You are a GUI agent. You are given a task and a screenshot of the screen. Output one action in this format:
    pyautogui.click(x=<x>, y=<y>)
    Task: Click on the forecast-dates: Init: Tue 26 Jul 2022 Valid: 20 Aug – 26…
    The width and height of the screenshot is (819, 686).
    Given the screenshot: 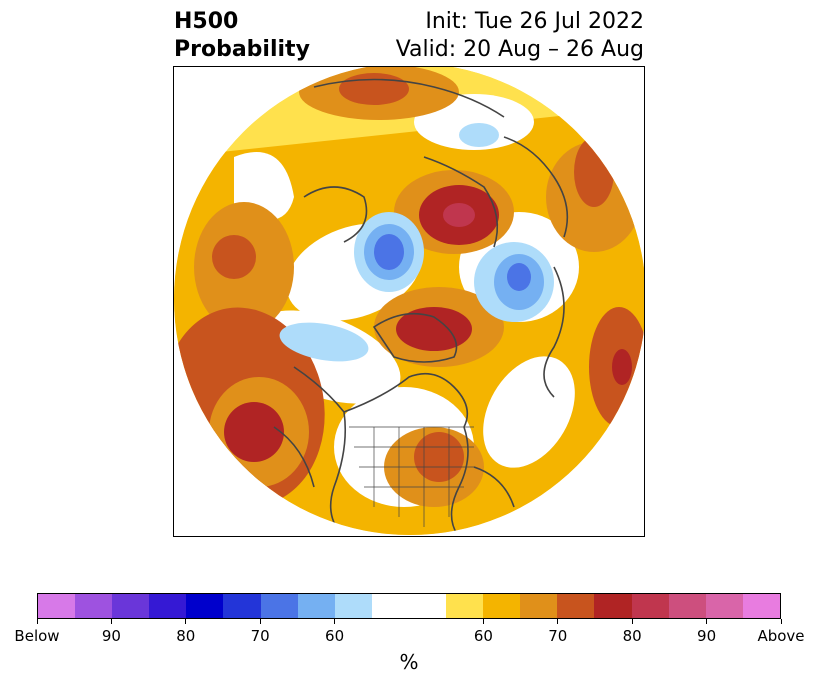 What is the action you would take?
    pyautogui.click(x=520, y=36)
    